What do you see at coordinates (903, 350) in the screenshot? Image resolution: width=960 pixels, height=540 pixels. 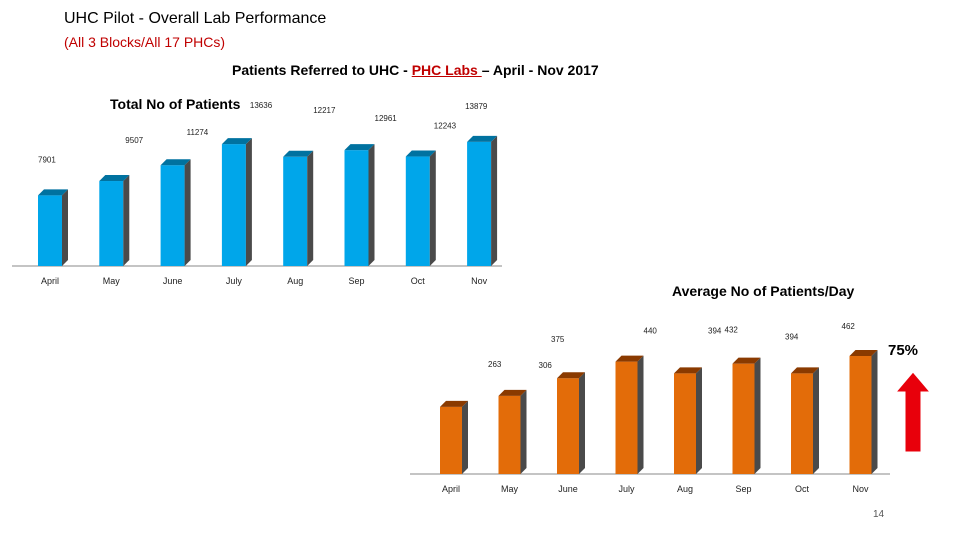 I see `increase-percent: 75%` at bounding box center [903, 350].